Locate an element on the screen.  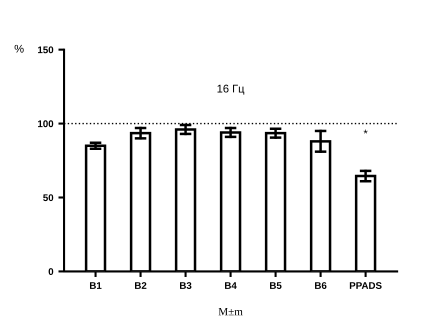
x-tick-label: B3 is located at coordinates (186, 285).